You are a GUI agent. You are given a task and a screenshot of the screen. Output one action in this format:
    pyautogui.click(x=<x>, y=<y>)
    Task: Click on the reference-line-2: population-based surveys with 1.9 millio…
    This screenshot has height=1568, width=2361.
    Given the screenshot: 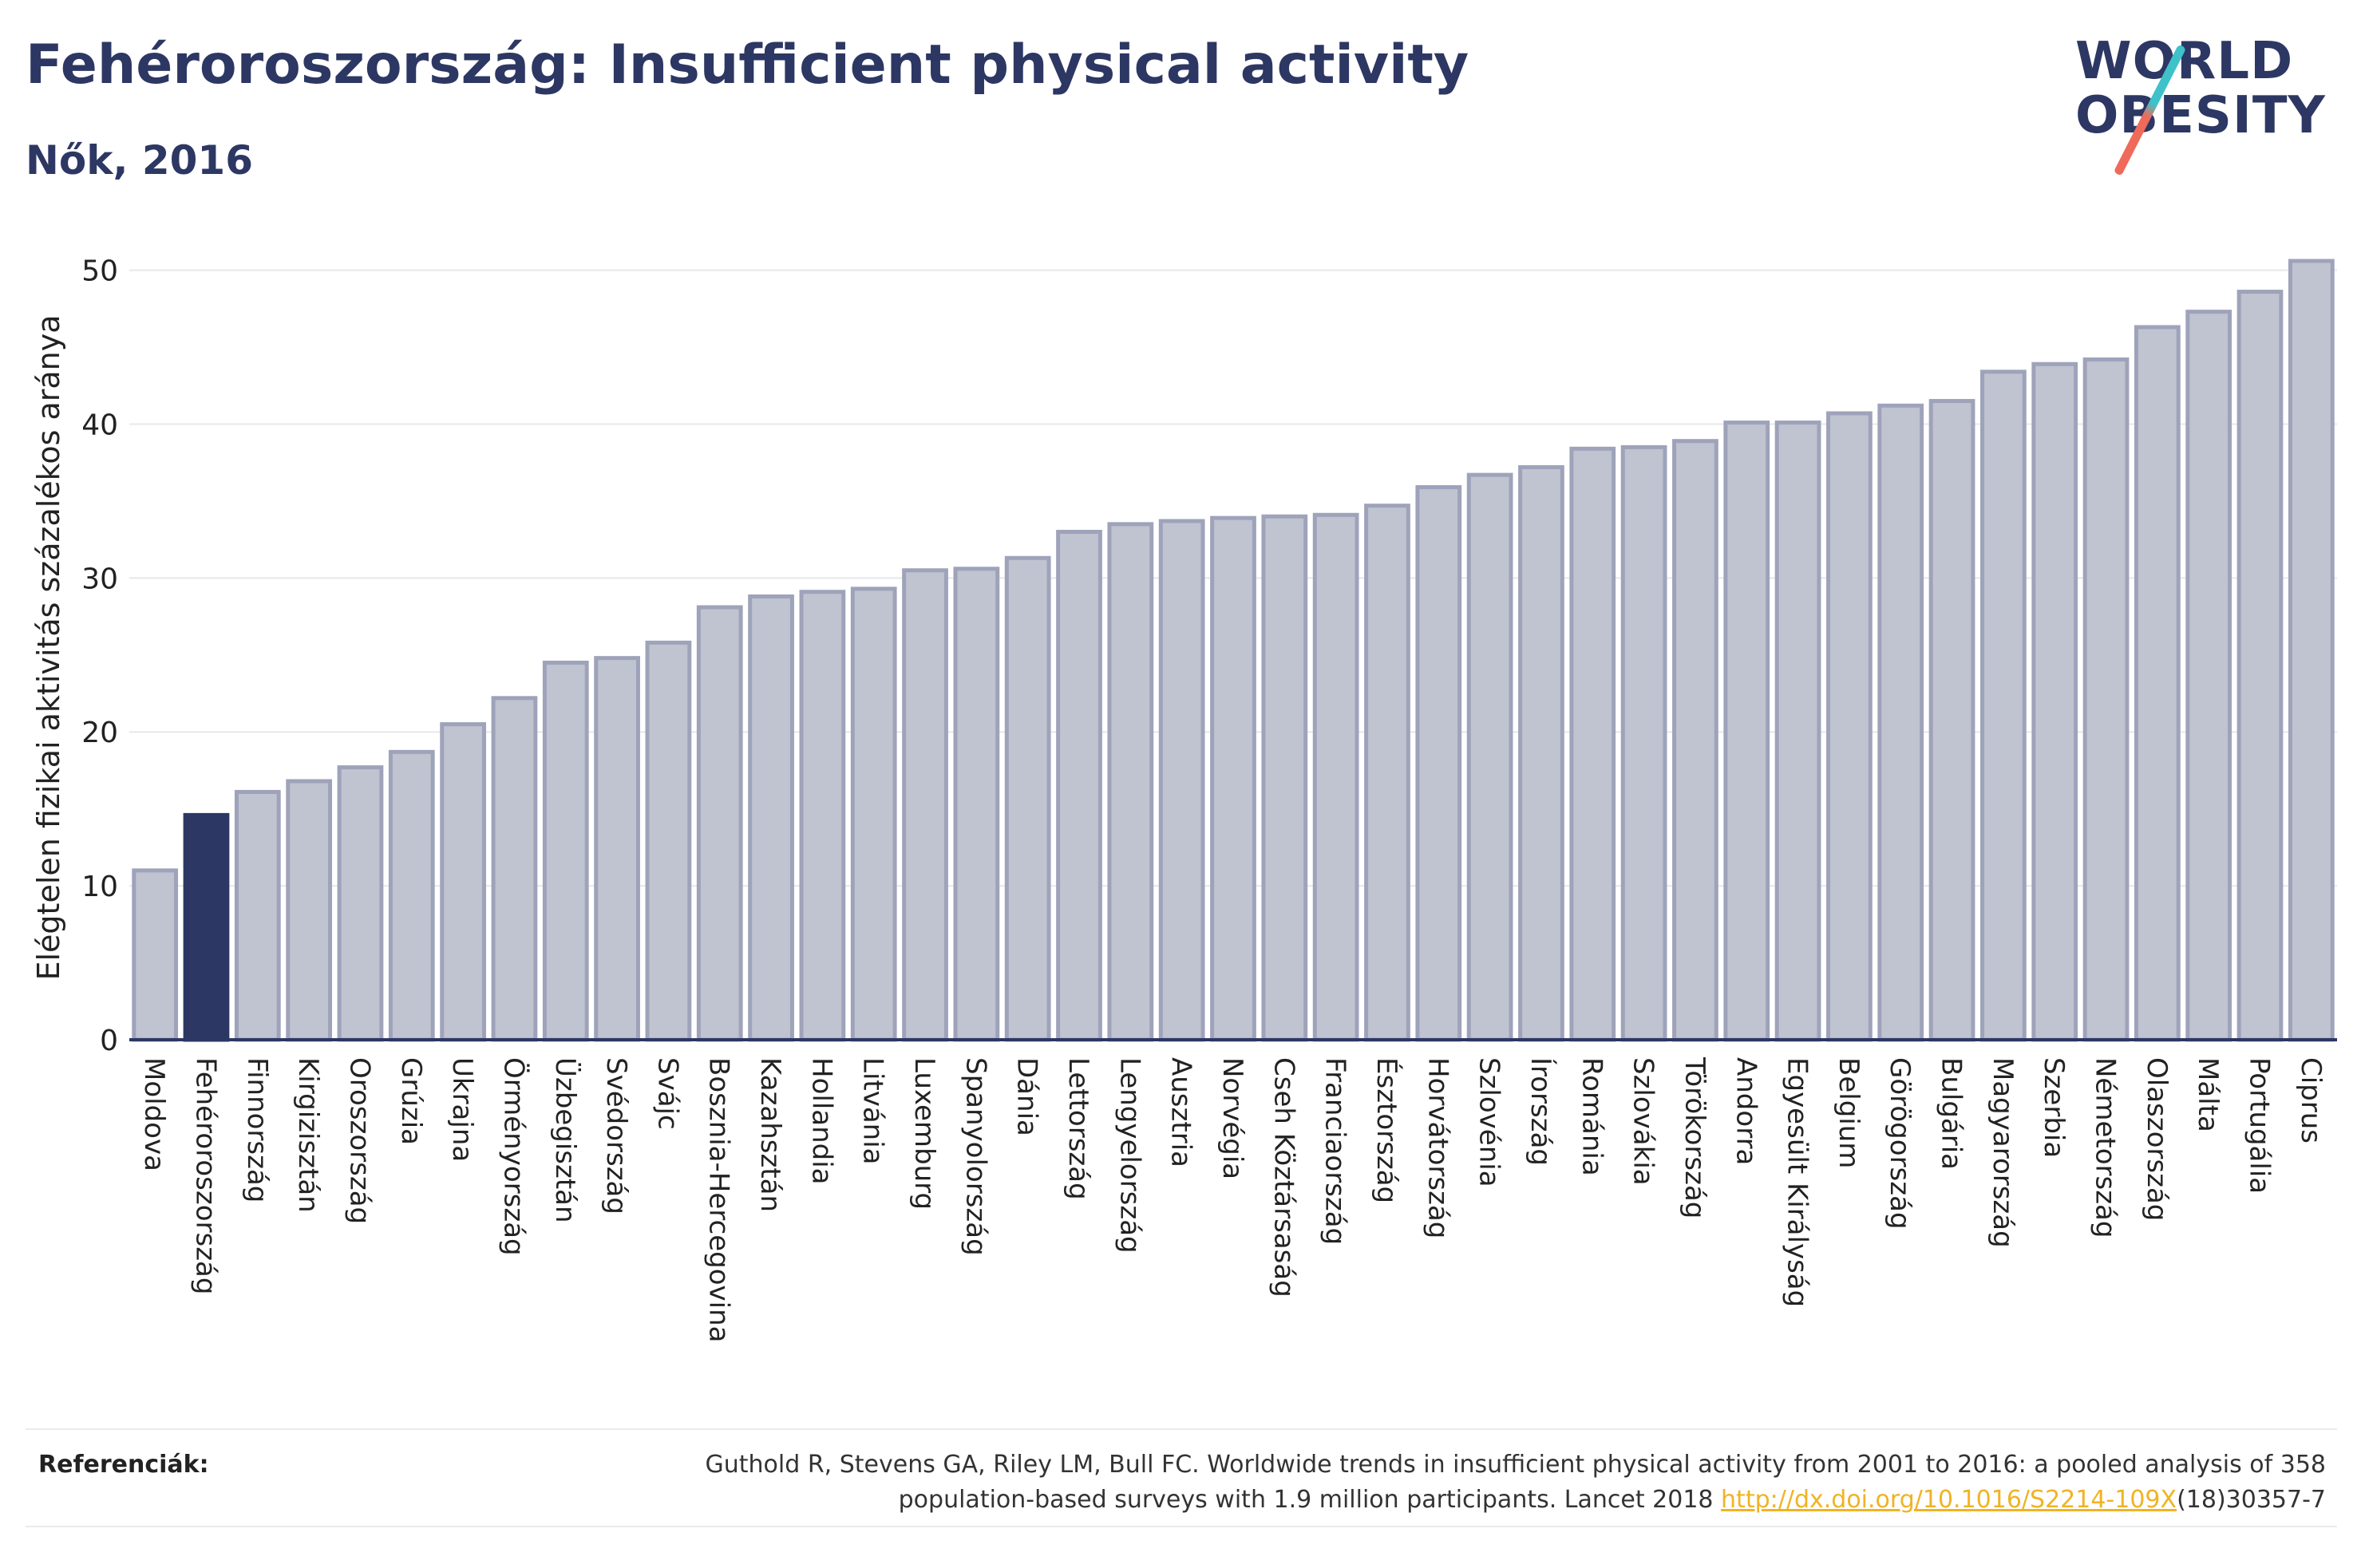 What is the action you would take?
    pyautogui.click(x=1408, y=1500)
    